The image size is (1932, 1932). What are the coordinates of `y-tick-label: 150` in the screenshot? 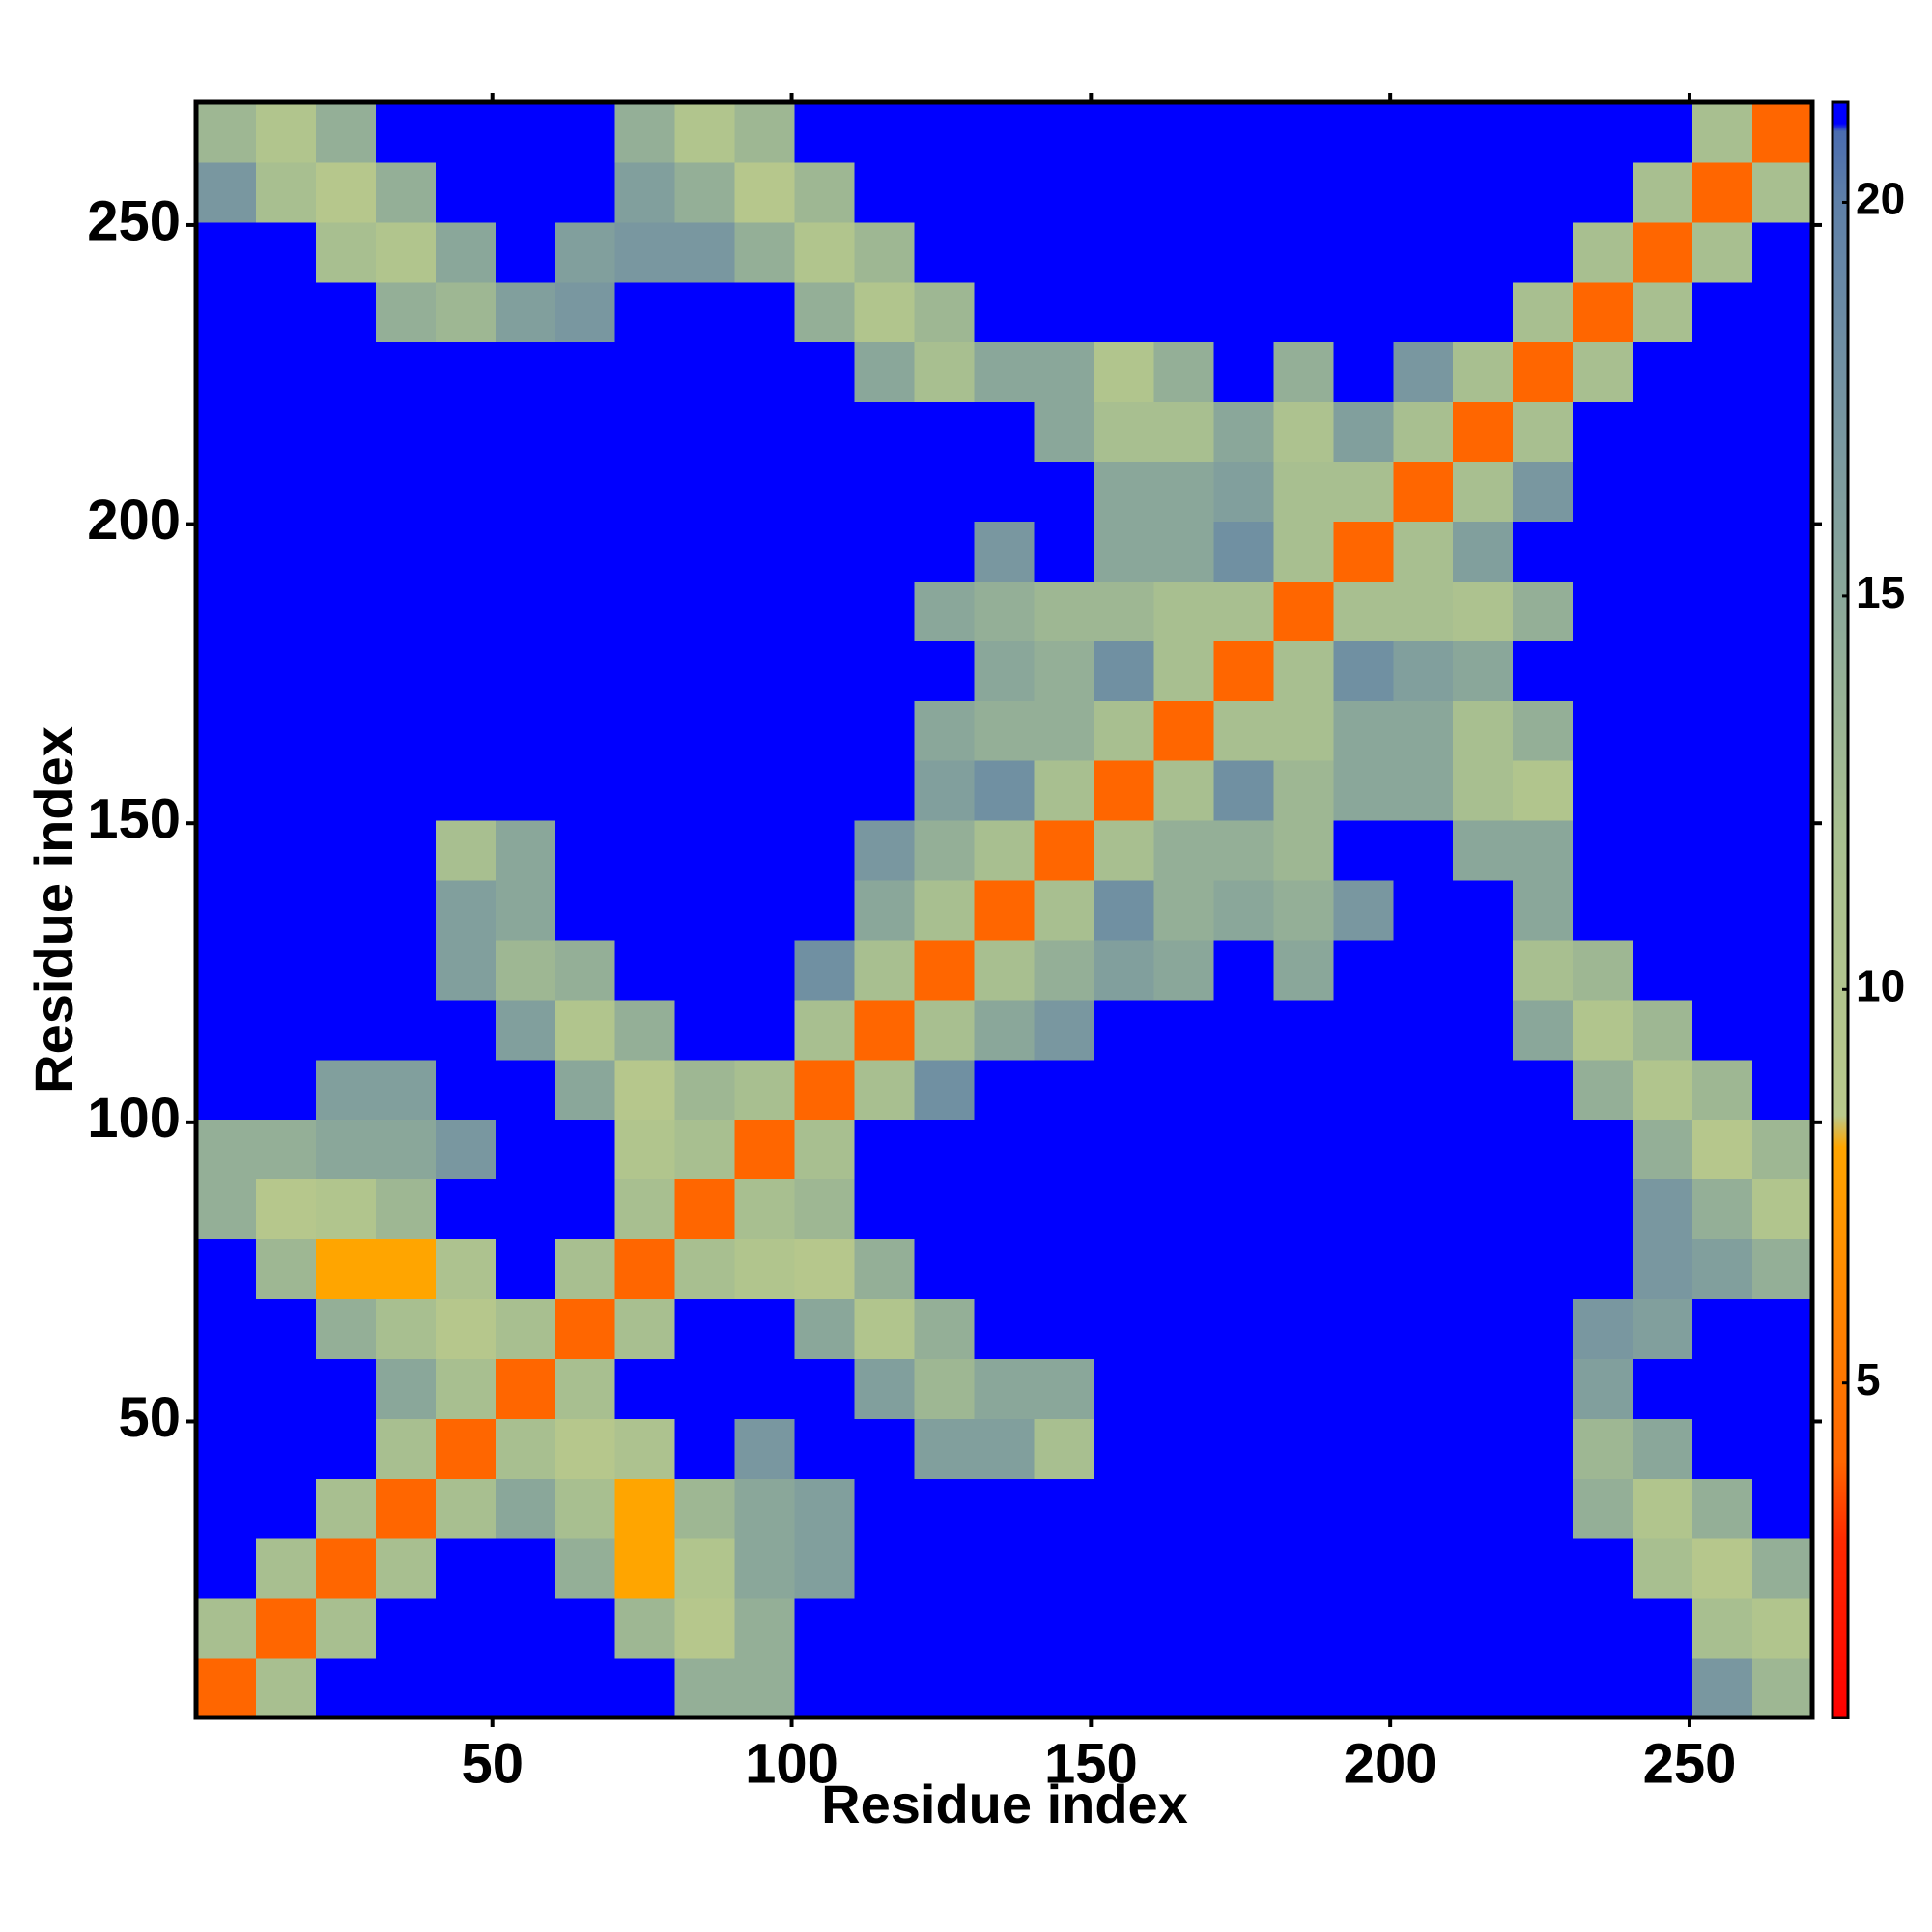 It's located at (134, 819).